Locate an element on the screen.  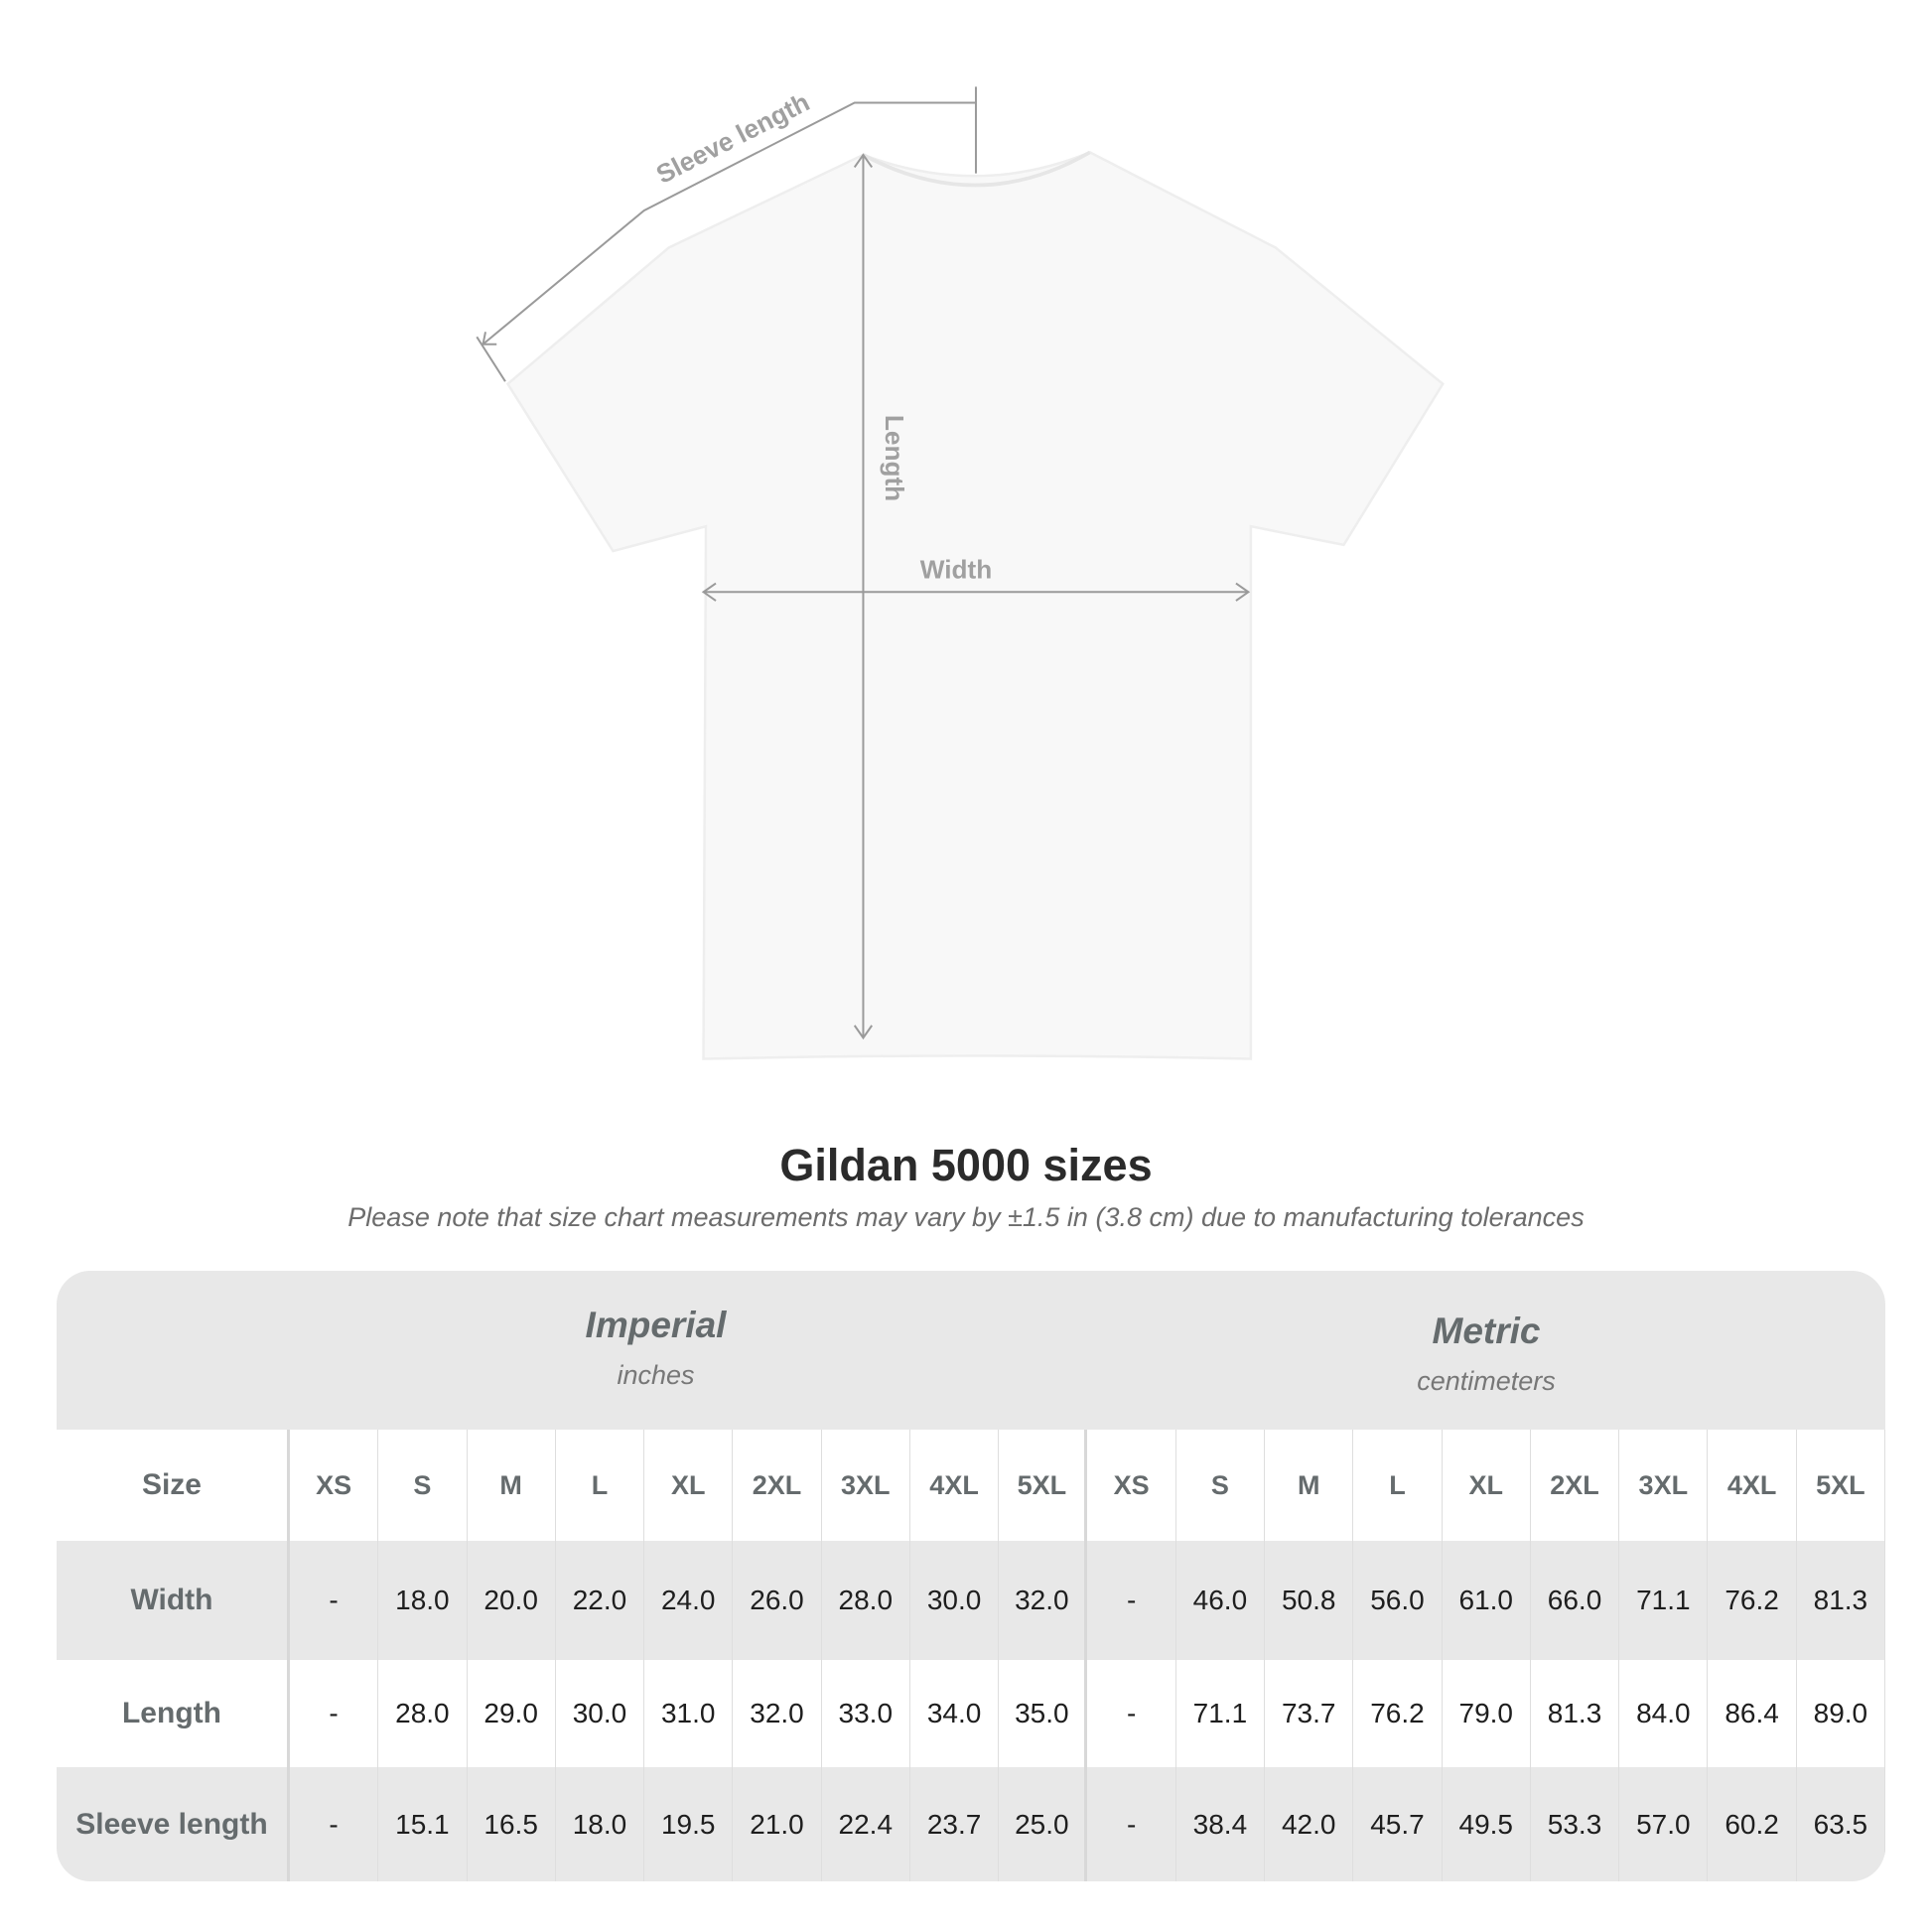
imperial-cell: 33.0 is located at coordinates (866, 1714).